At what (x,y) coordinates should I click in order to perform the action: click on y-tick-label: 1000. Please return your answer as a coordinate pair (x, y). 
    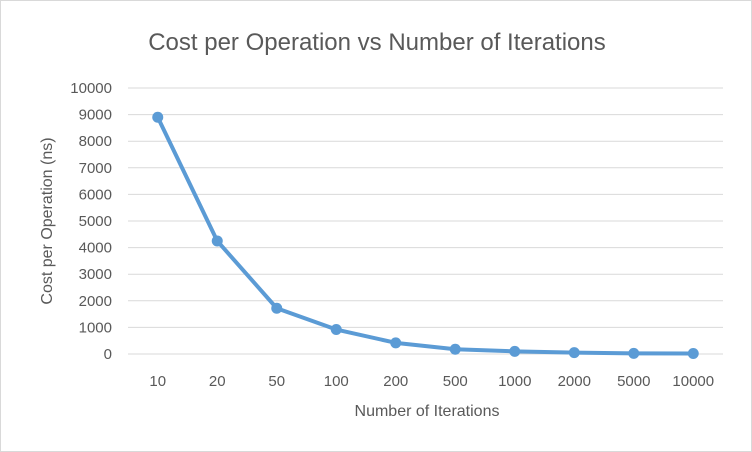
    Looking at the image, I should click on (95, 327).